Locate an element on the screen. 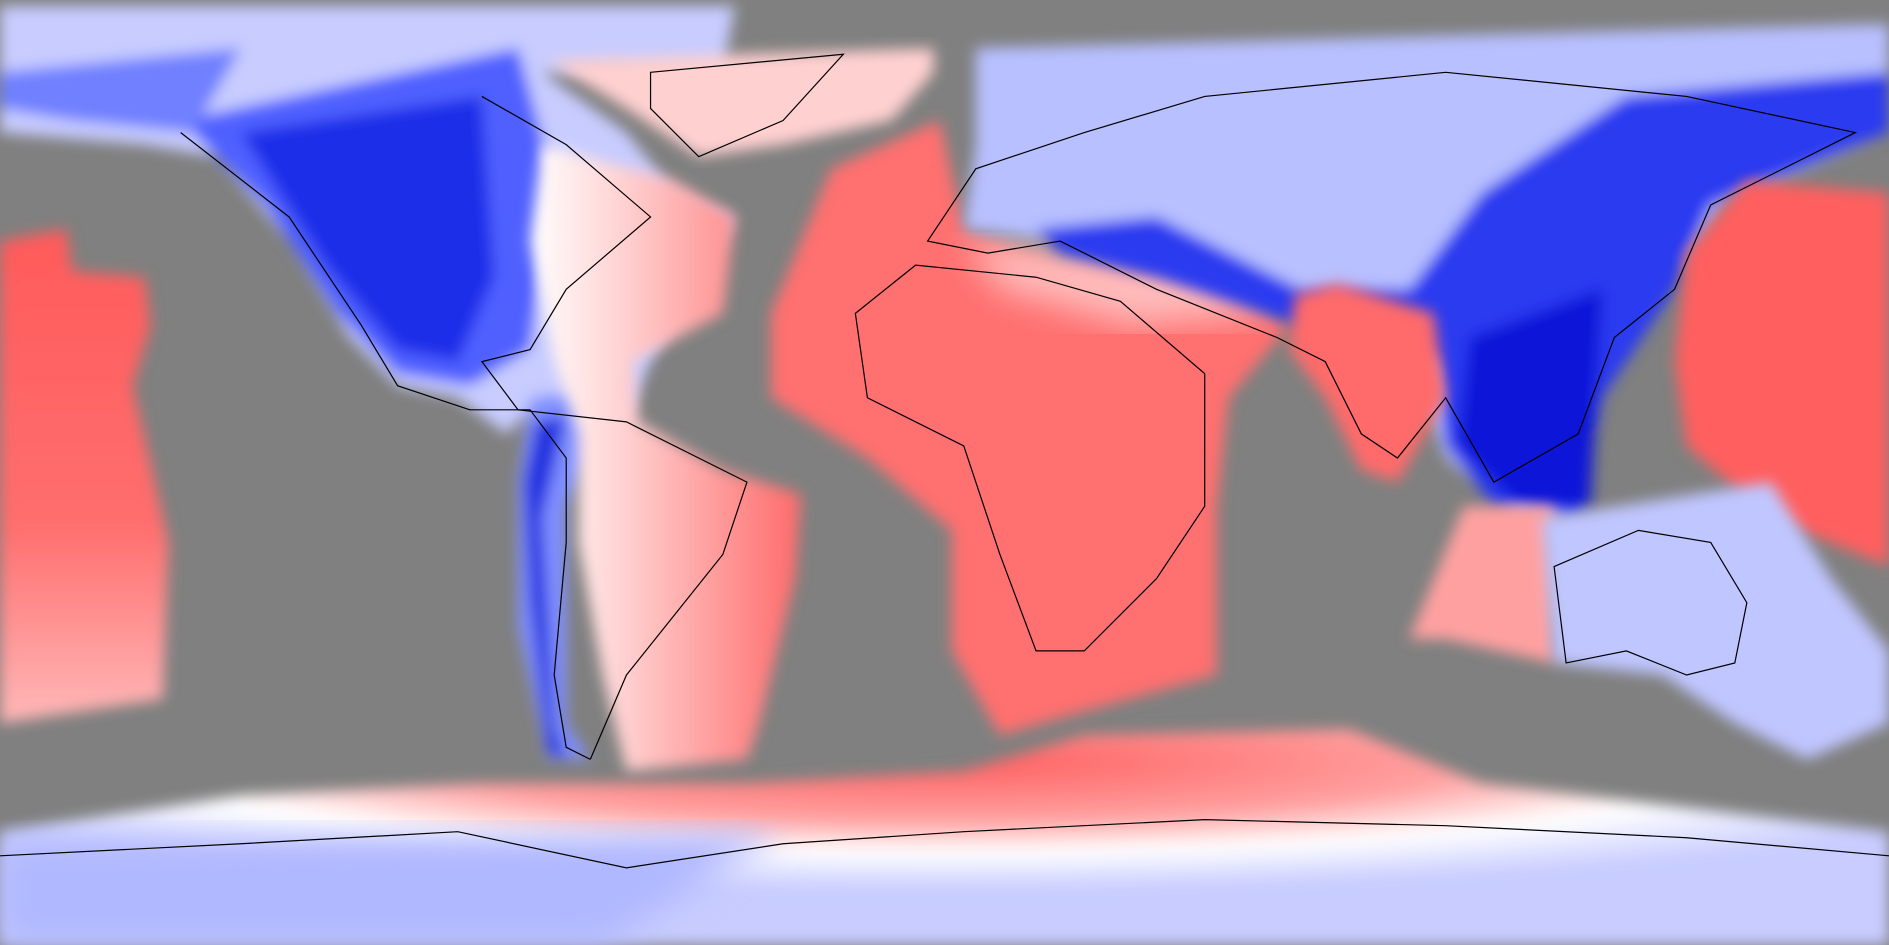 Image resolution: width=1889 pixels, height=945 pixels. greenland-field is located at coordinates (741, 102).